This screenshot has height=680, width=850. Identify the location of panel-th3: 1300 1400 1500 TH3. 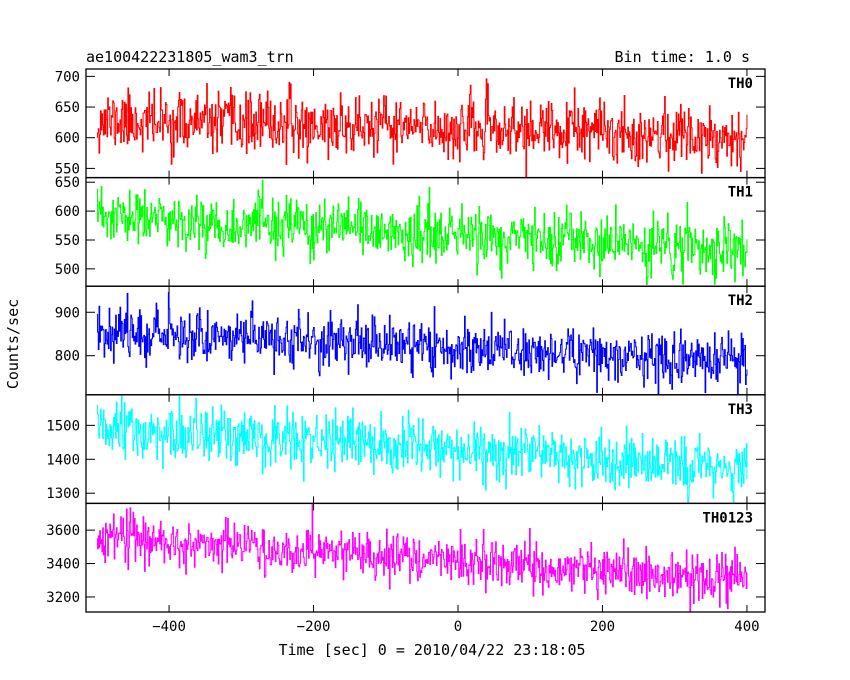
(406, 449).